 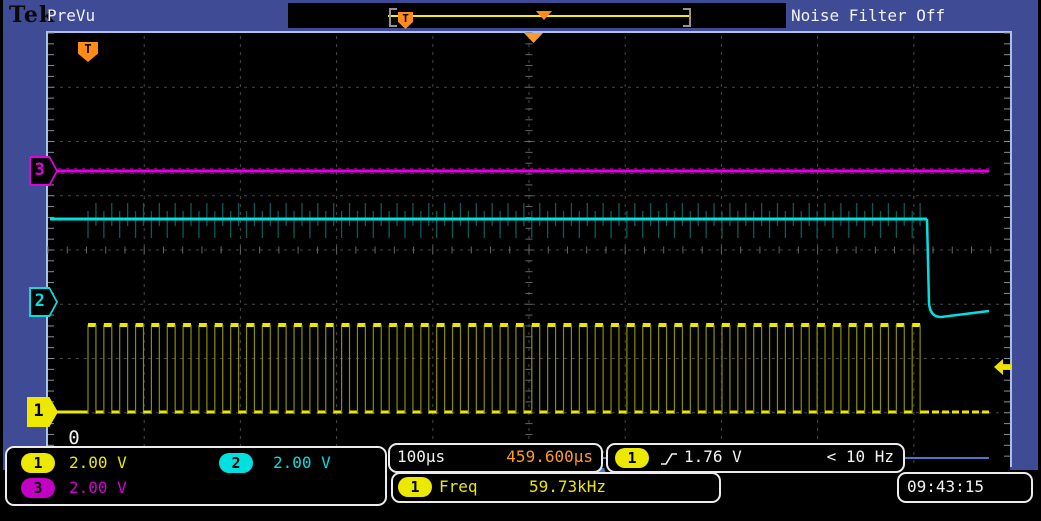 I want to click on acquisition-mode-label: PreVu, so click(x=71, y=15).